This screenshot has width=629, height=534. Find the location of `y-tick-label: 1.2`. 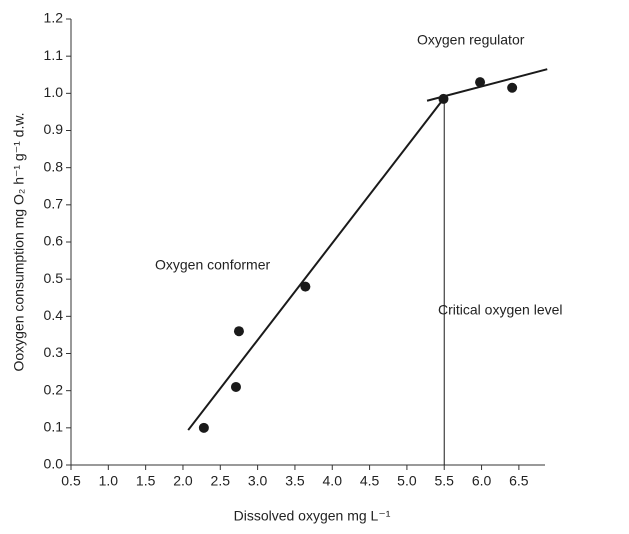

y-tick-label: 1.2 is located at coordinates (54, 18).